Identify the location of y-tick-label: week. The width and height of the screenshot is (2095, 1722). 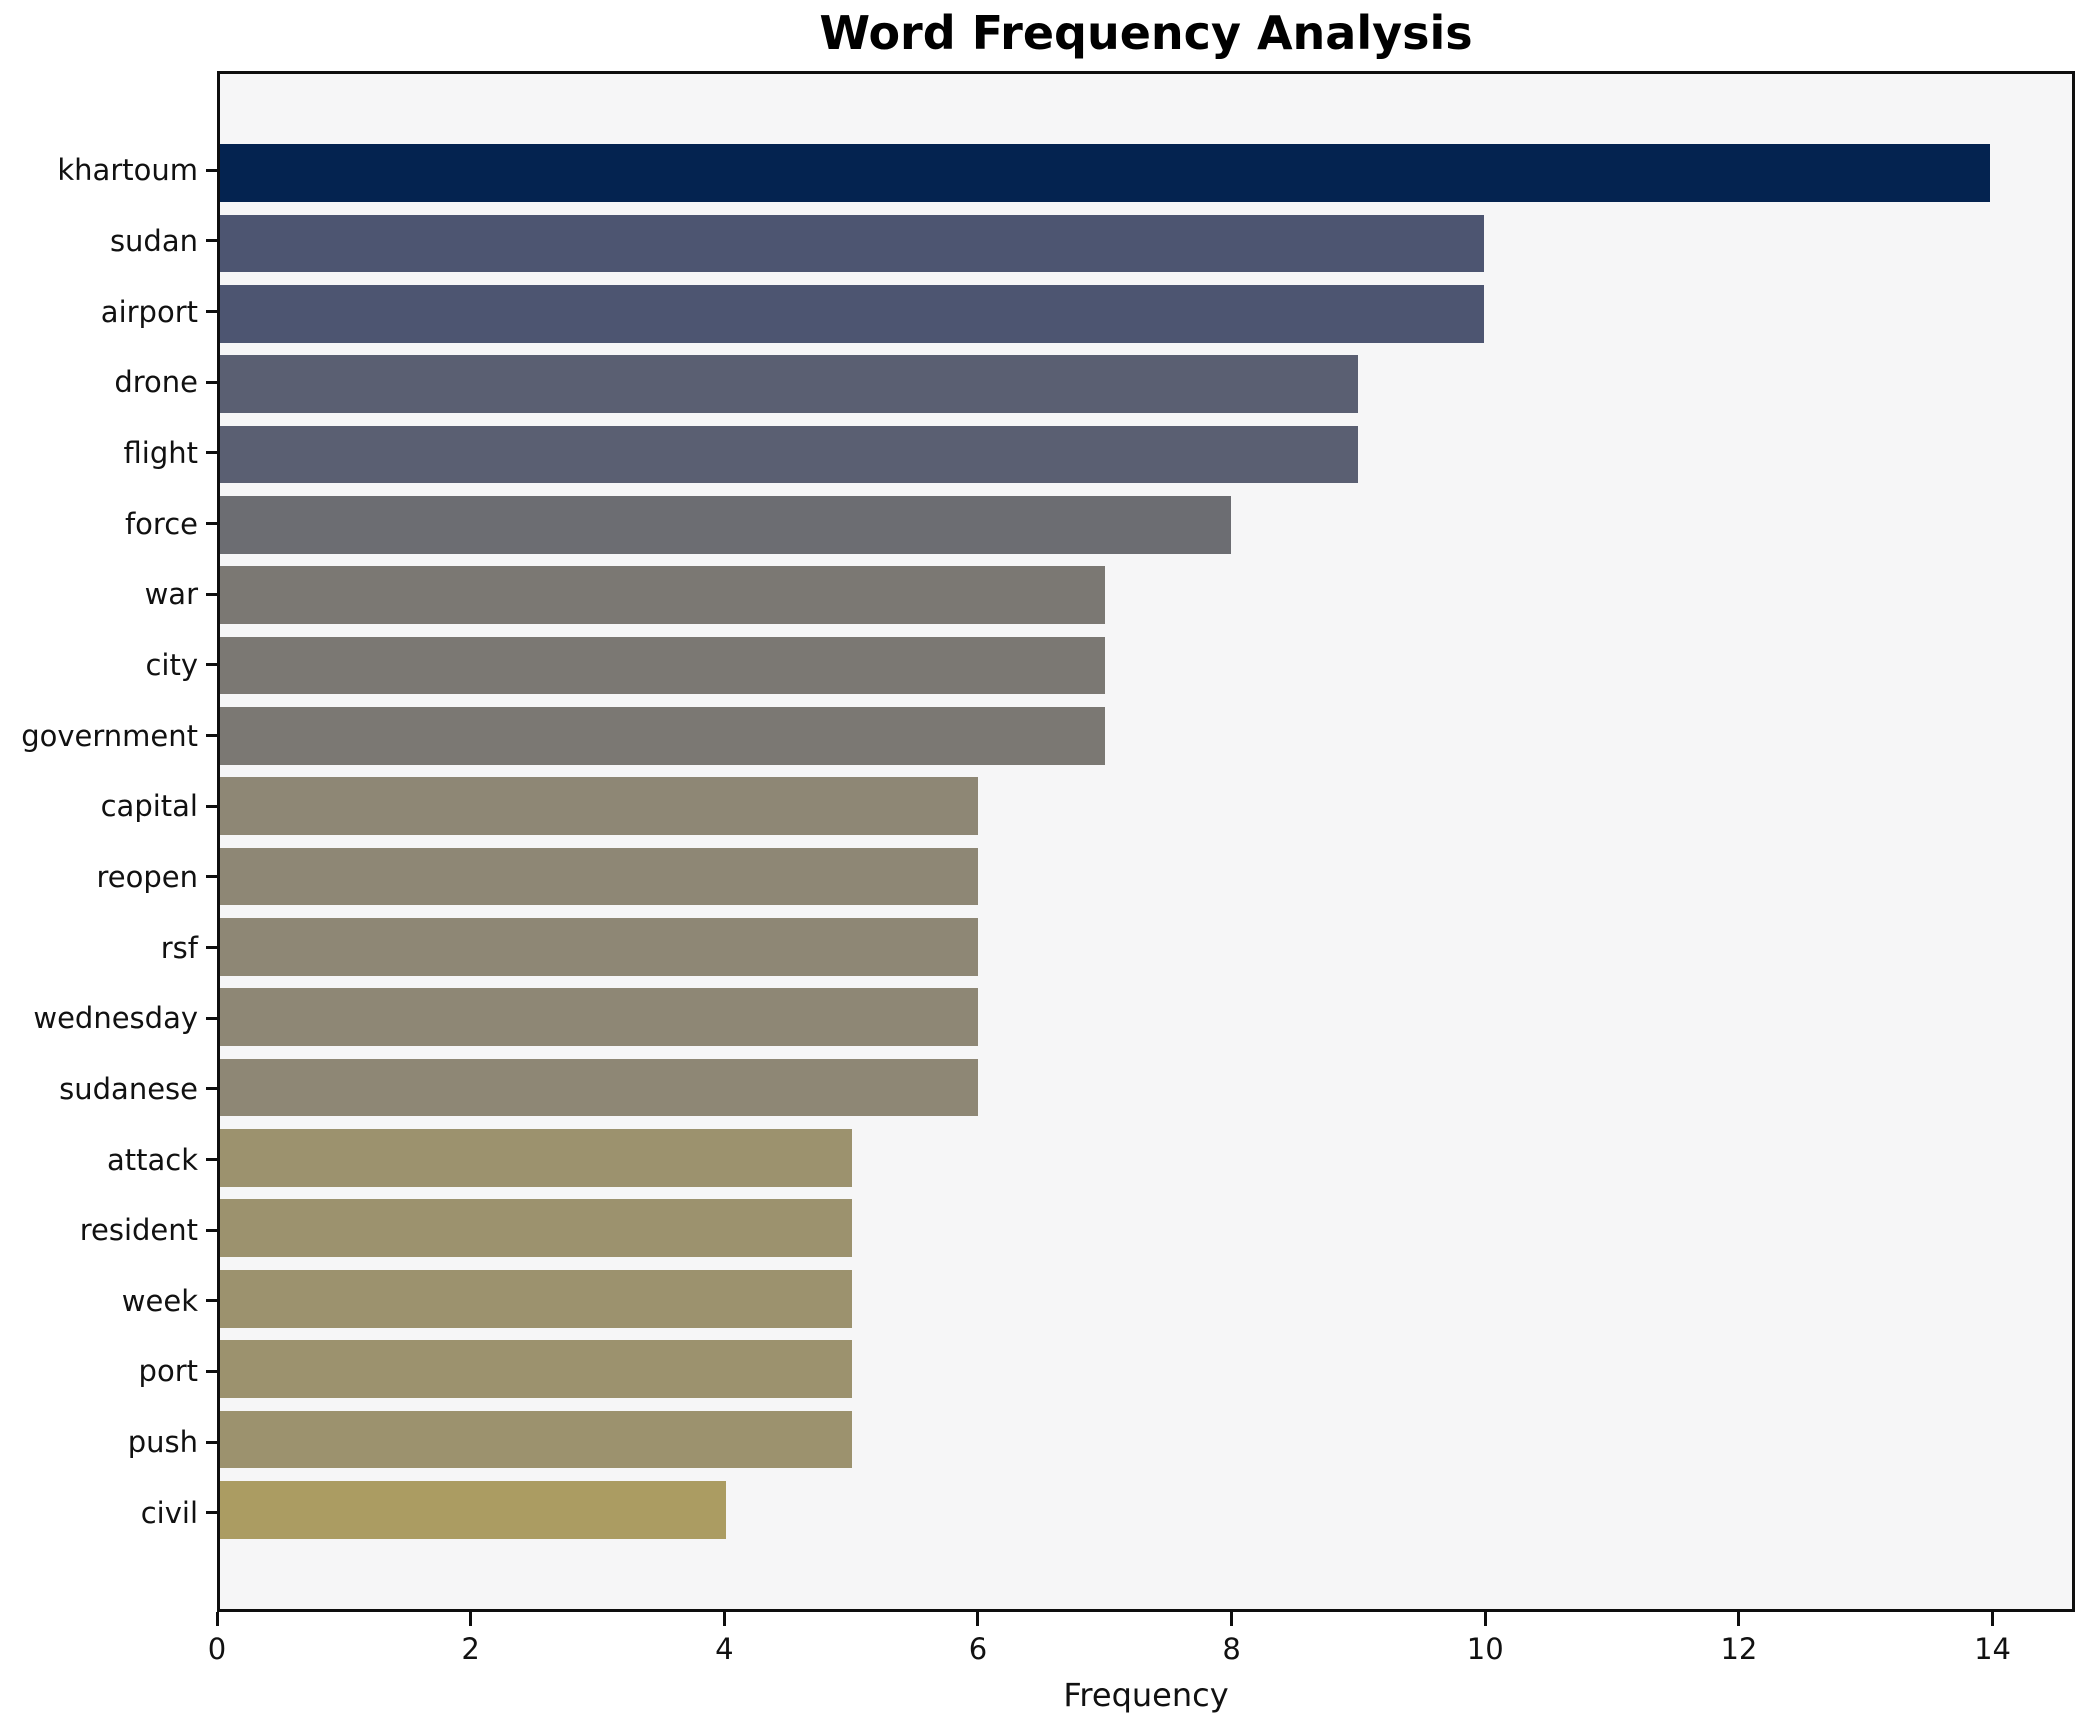
(159, 1300).